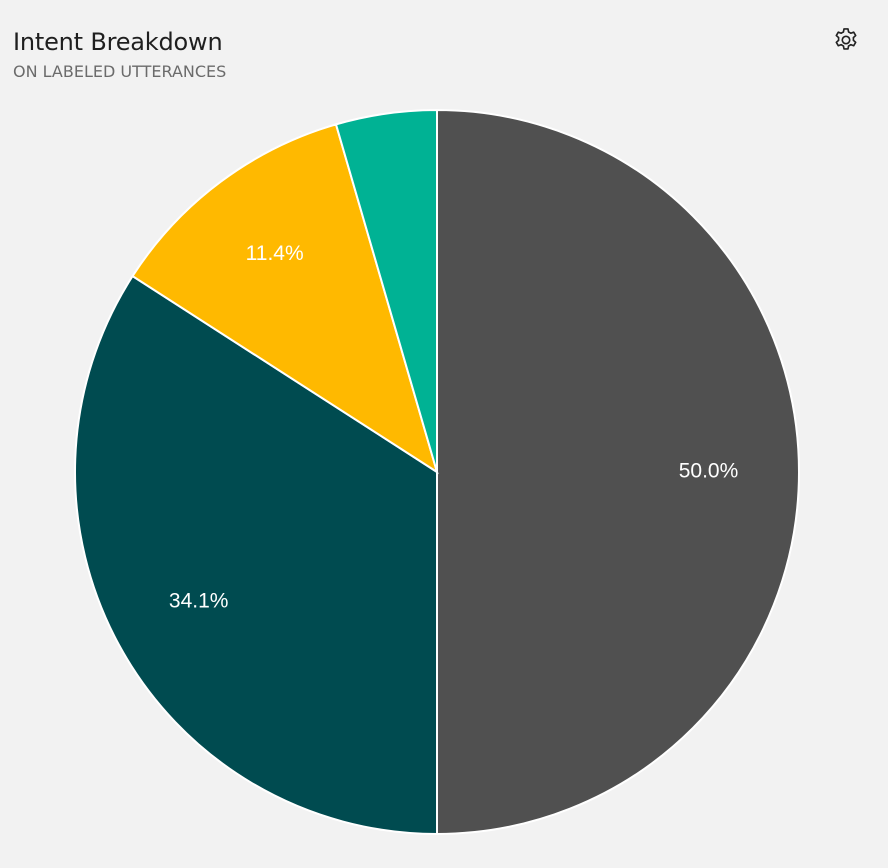  I want to click on slice-data-label-2: 34.1%, so click(199, 601).